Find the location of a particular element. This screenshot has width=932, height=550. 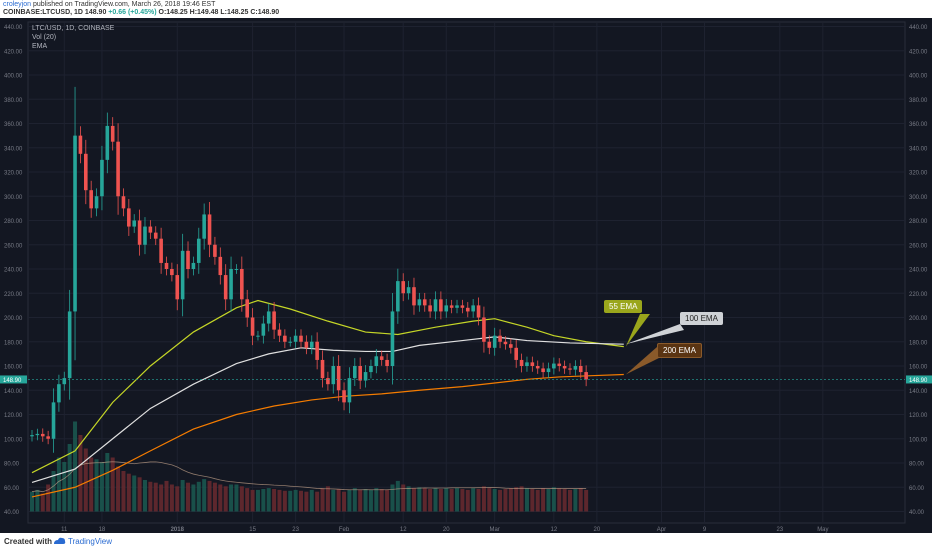

y-tick-right: 400.00 is located at coordinates (918, 77).